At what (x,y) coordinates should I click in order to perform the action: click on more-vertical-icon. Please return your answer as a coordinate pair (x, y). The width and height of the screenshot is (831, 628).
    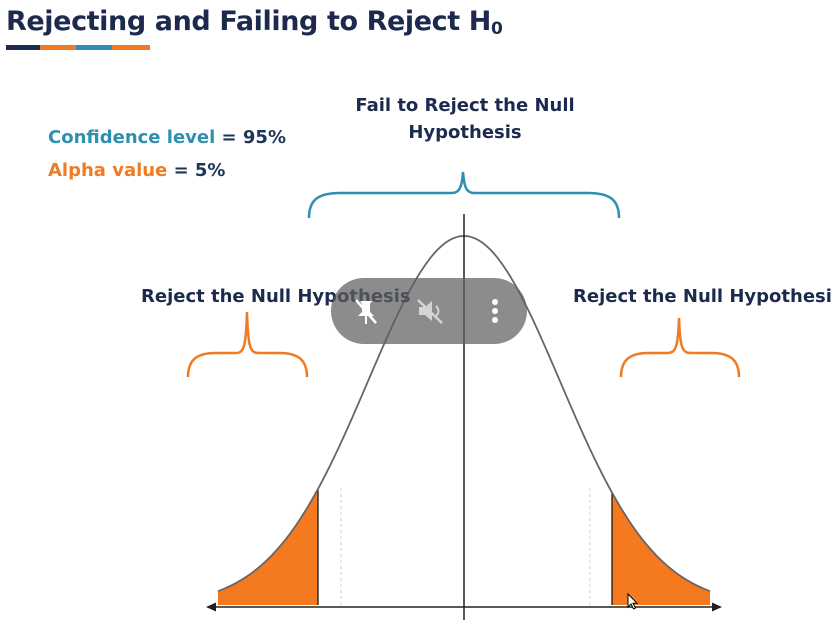
    Looking at the image, I should click on (495, 311).